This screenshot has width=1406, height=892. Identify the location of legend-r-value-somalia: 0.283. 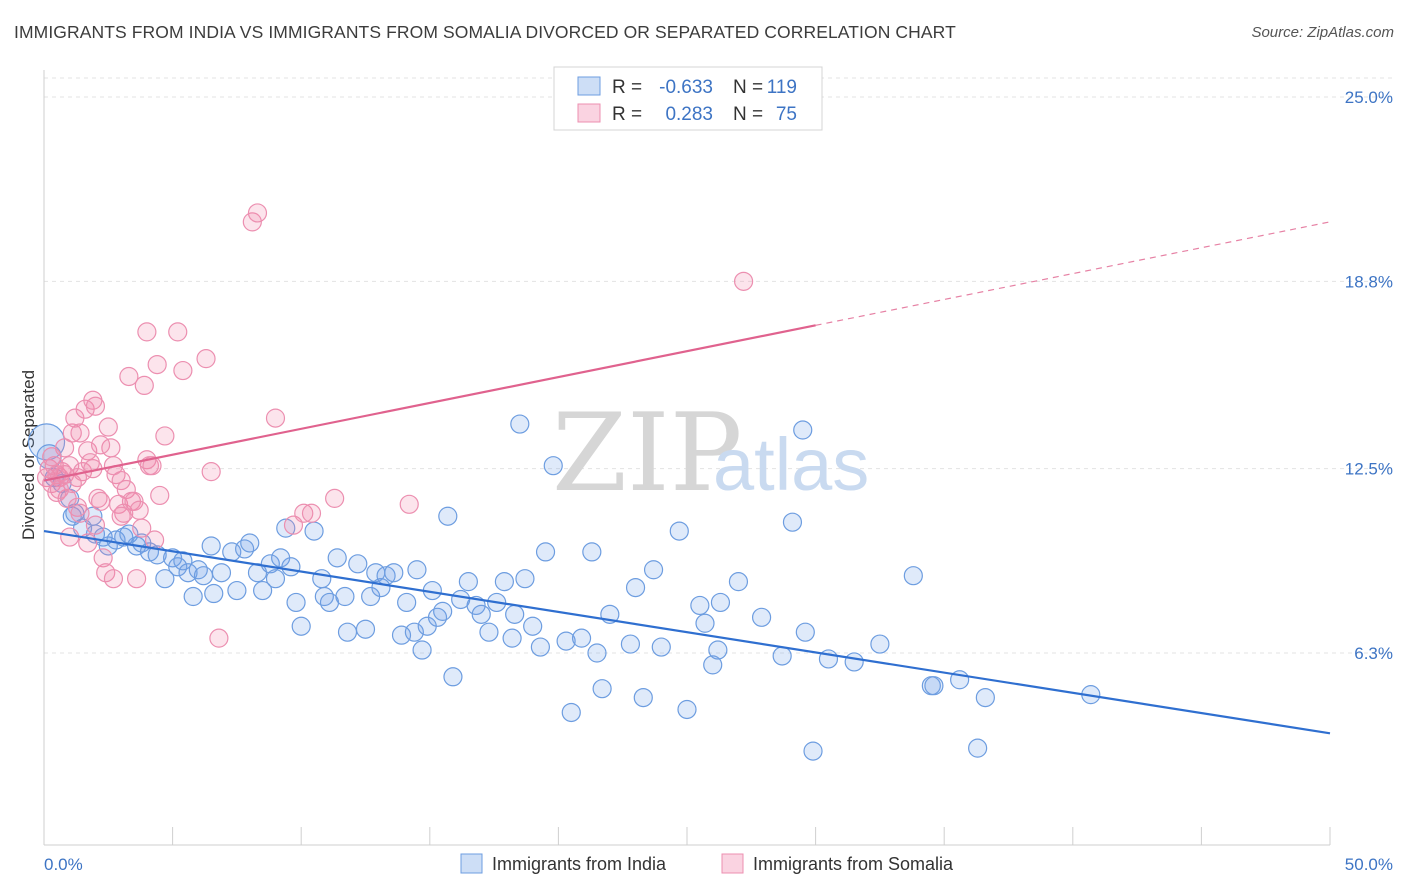
(689, 114).